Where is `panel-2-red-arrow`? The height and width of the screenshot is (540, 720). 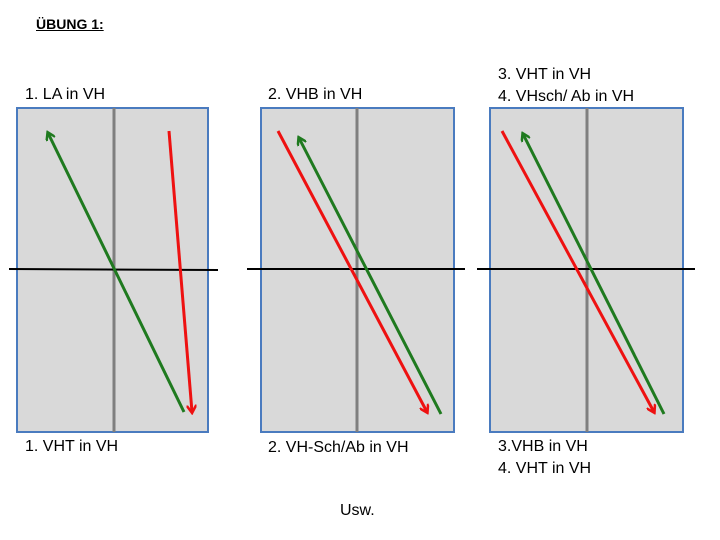
panel-2-red-arrow is located at coordinates (351, 271).